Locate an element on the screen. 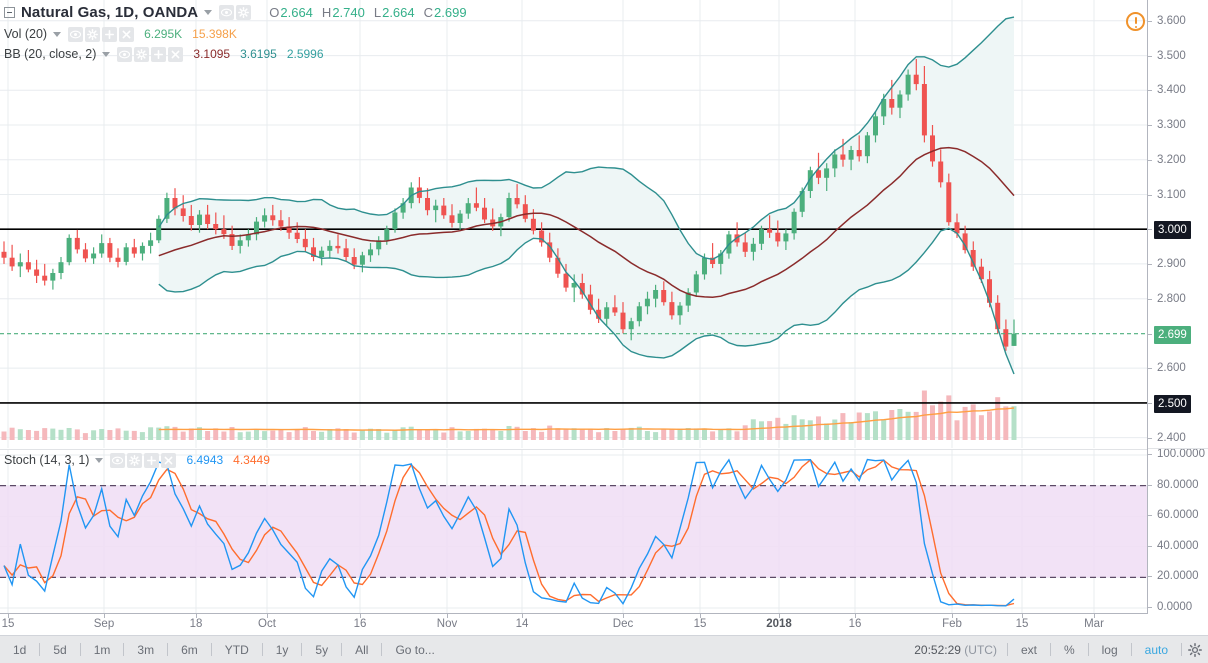 Image resolution: width=1208 pixels, height=663 pixels. tick-label: 2.800 is located at coordinates (1171, 298).